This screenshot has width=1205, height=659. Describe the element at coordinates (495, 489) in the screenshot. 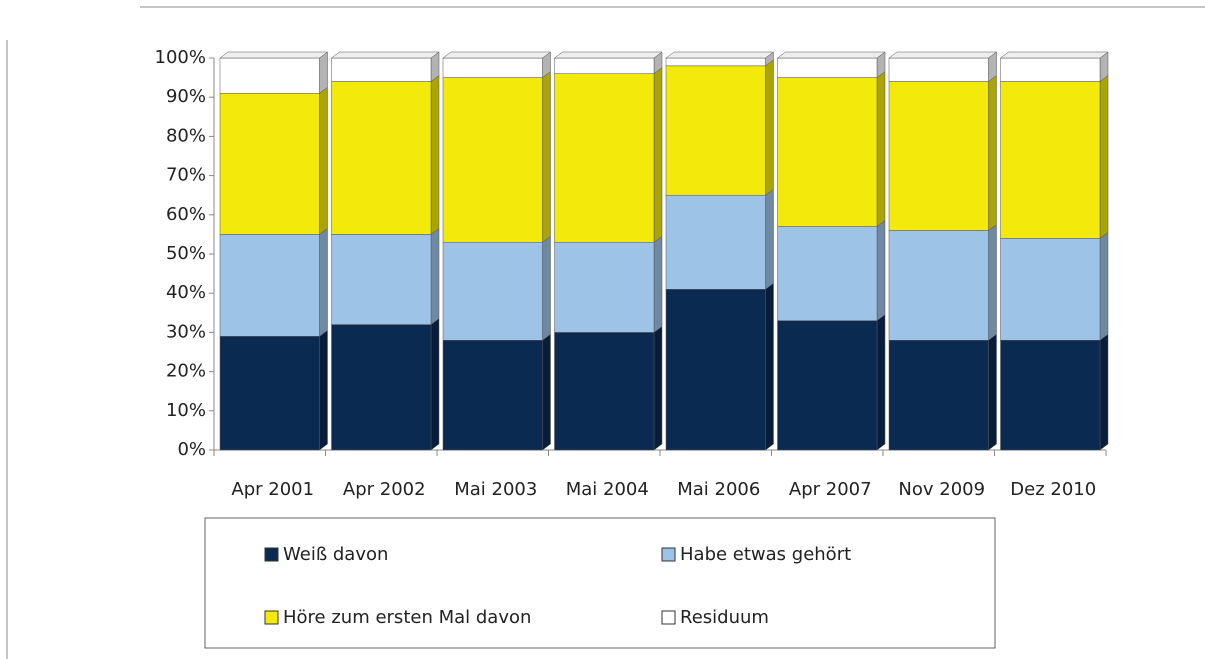

I see `x-tick-label: Mai 2003` at that location.